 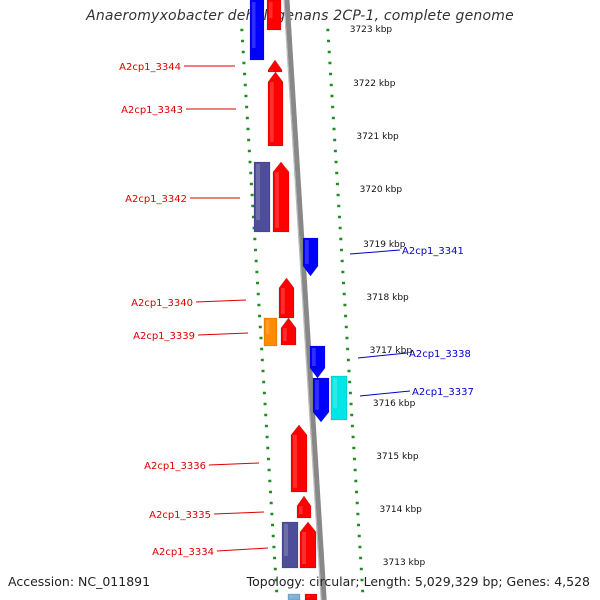 I want to click on scale-label: 3723 kbp, so click(x=371, y=30).